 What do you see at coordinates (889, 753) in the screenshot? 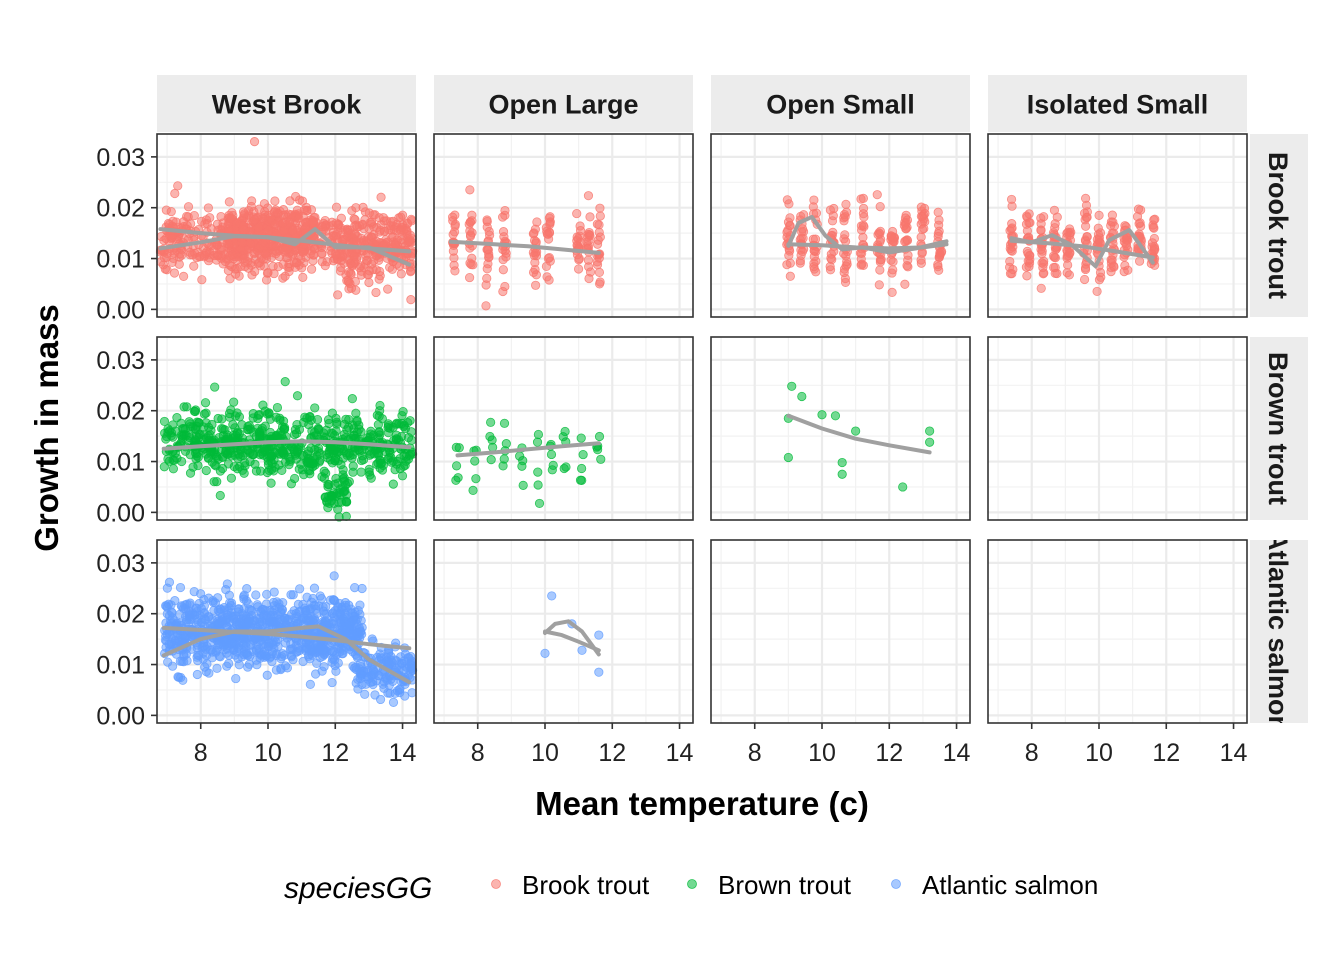
I see `x-tick-label: 12` at bounding box center [889, 753].